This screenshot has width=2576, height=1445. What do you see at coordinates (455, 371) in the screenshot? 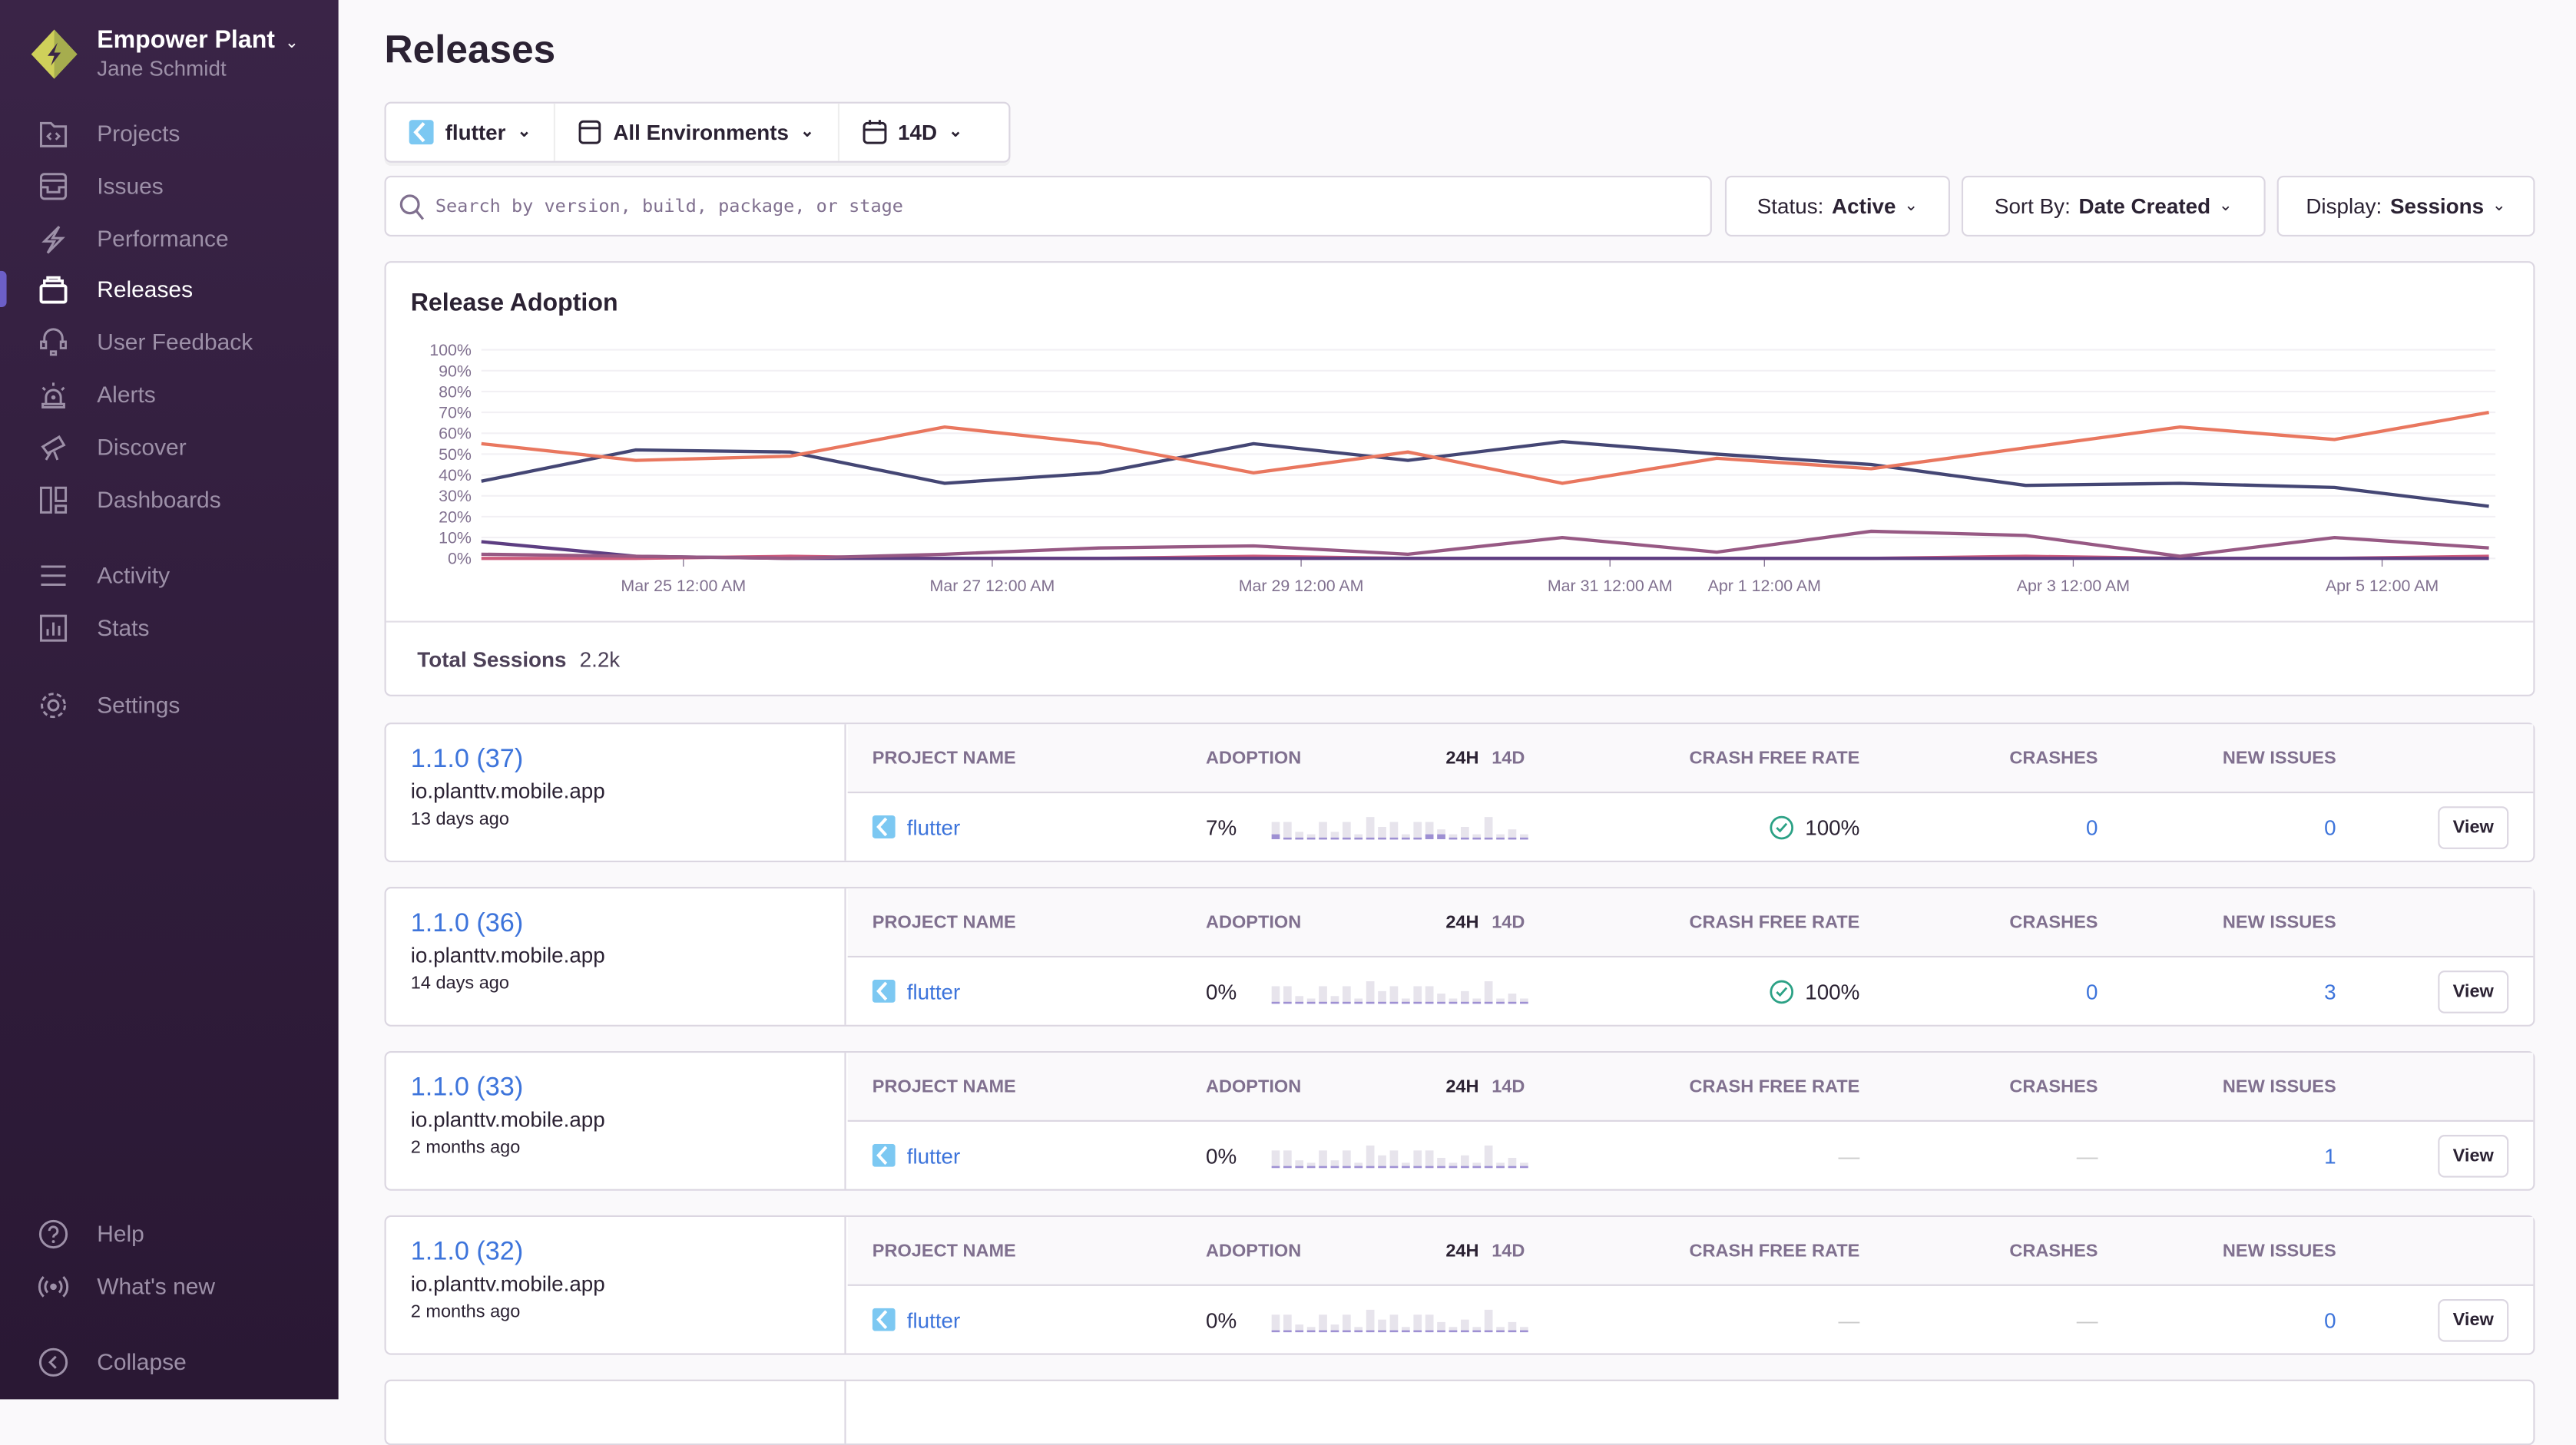
I see `y-tick-label: 90%` at bounding box center [455, 371].